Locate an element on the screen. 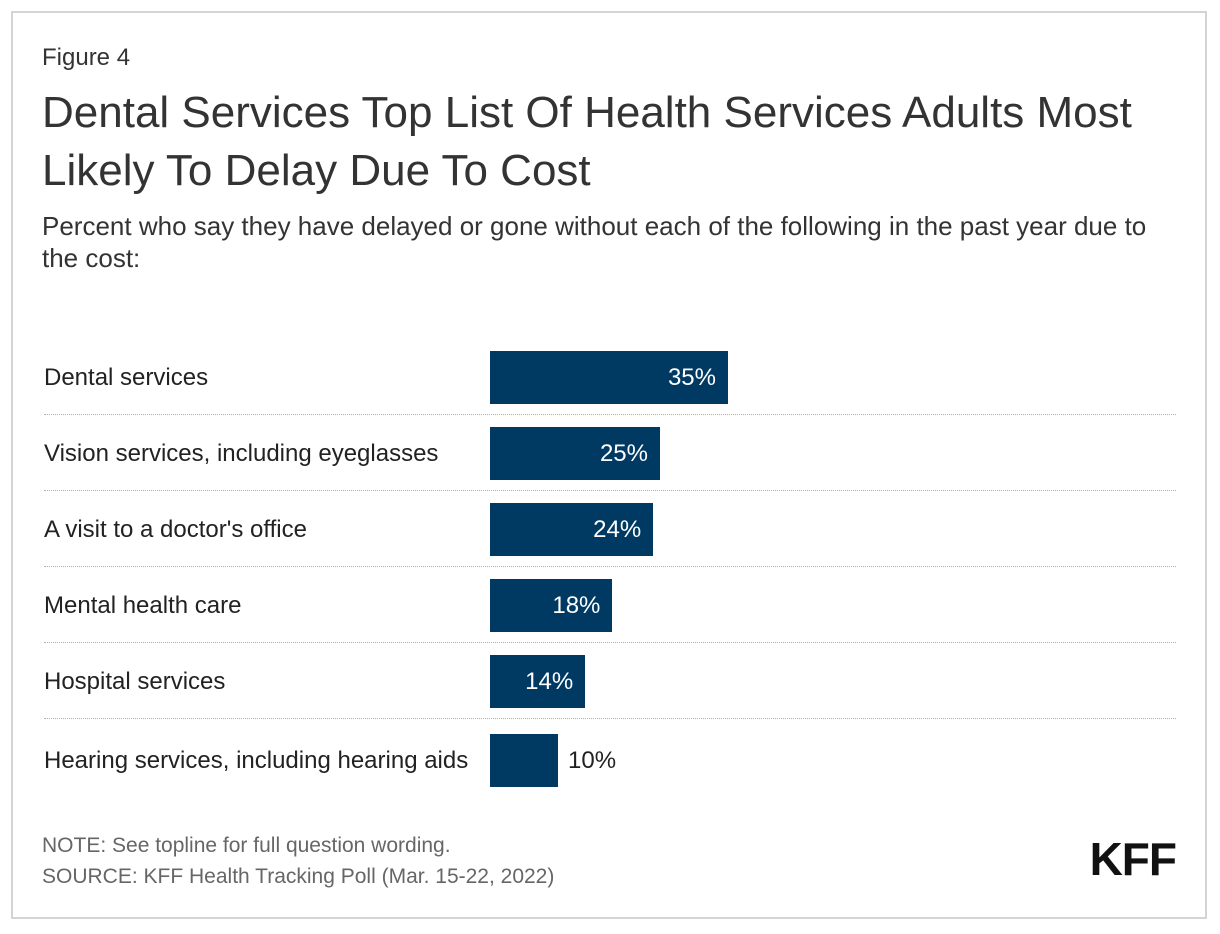 The image size is (1220, 934). category-label: Hearing services, including hearing aids is located at coordinates (256, 760).